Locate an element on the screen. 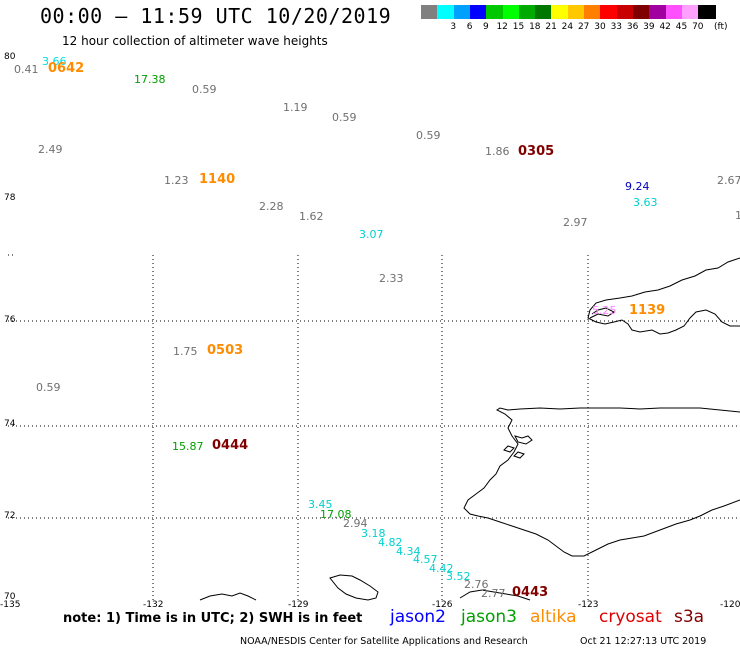 This screenshot has width=740, height=650. swh-value: 3.52 is located at coordinates (458, 576).